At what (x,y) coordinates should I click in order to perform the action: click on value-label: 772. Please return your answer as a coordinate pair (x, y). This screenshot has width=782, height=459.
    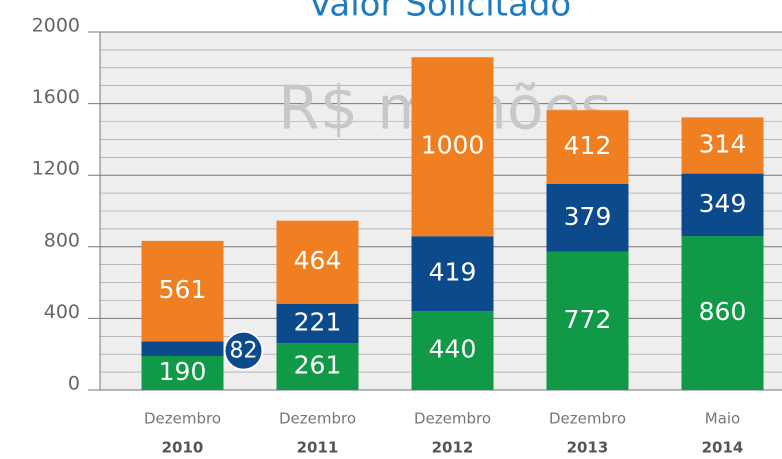
    Looking at the image, I should click on (588, 319).